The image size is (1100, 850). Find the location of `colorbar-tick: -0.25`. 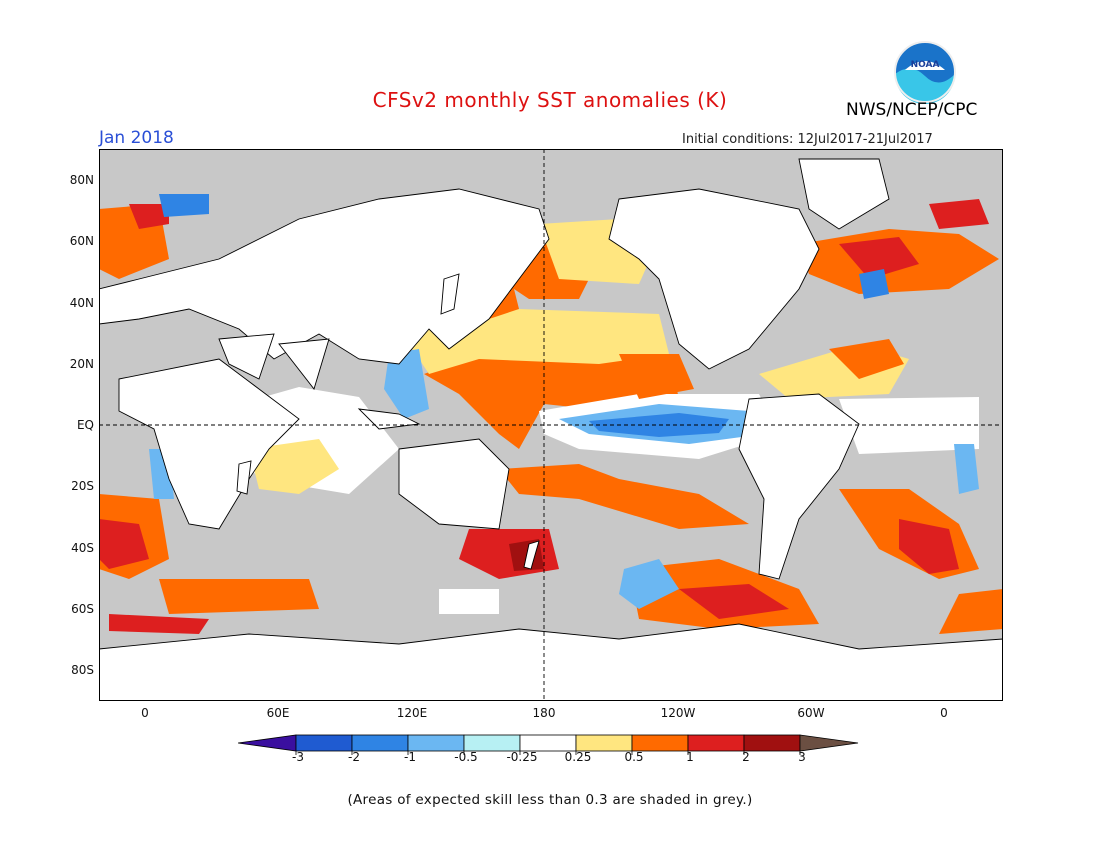

colorbar-tick: -0.25 is located at coordinates (522, 757).